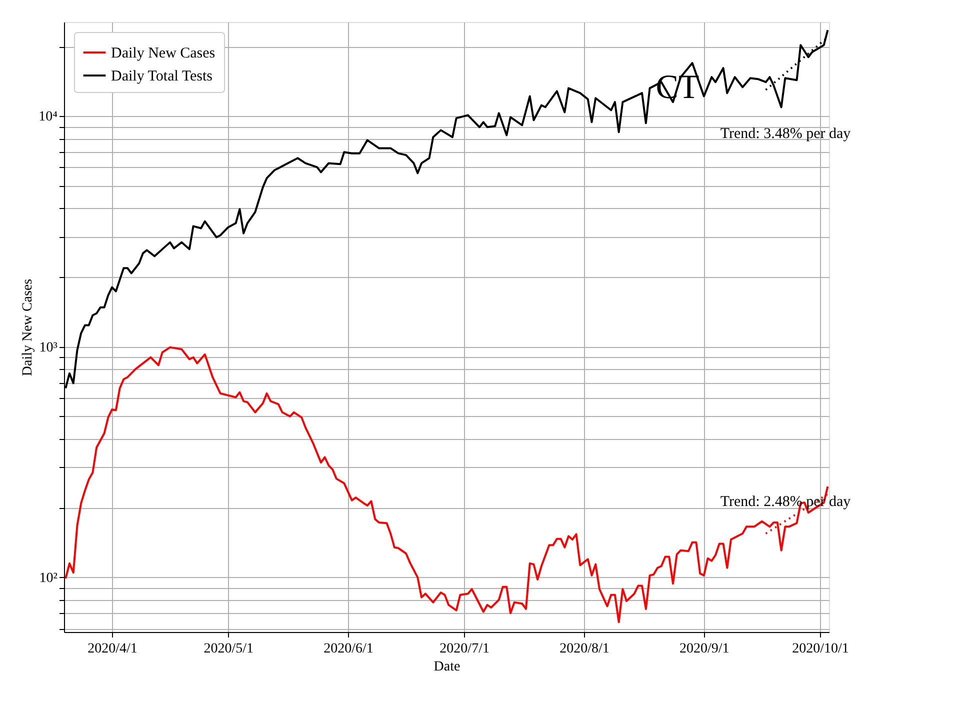  What do you see at coordinates (162, 76) in the screenshot?
I see `legend-label: Daily Total Tests` at bounding box center [162, 76].